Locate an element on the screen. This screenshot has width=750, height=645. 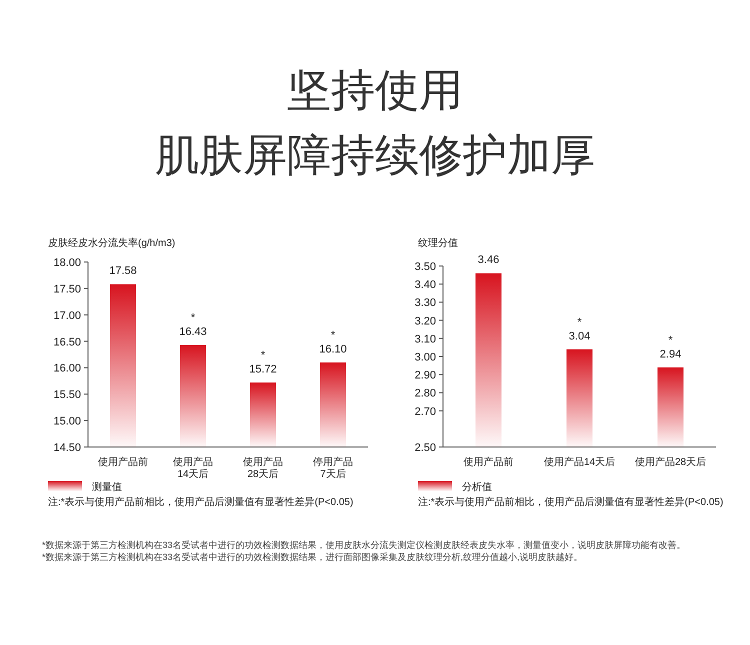
data-label: 3.04 is located at coordinates (579, 336).